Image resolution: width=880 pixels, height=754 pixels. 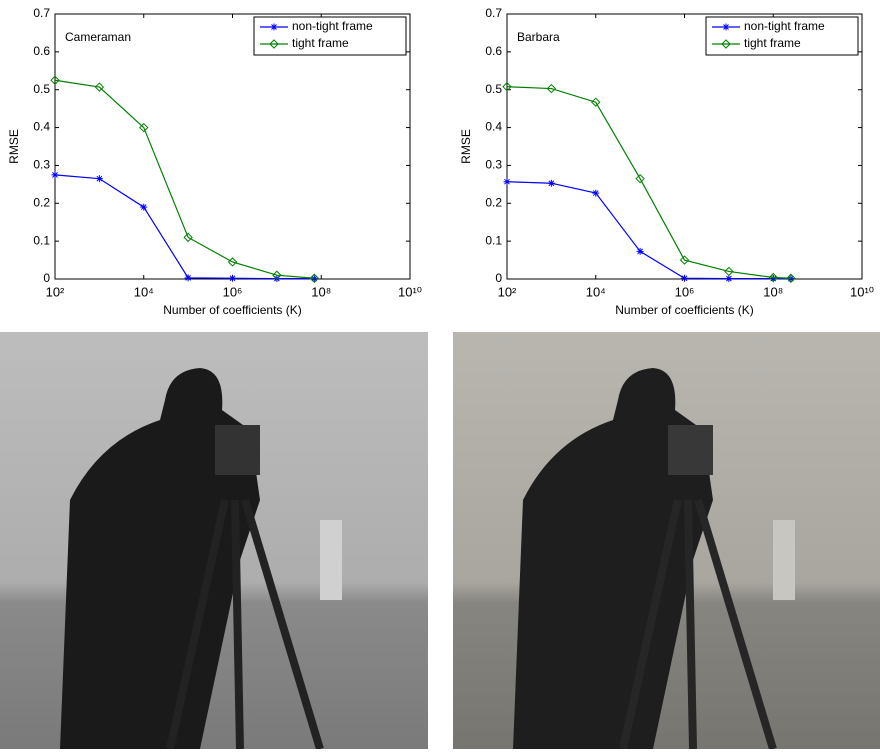 I want to click on annotation: Cameraman, so click(x=98, y=37).